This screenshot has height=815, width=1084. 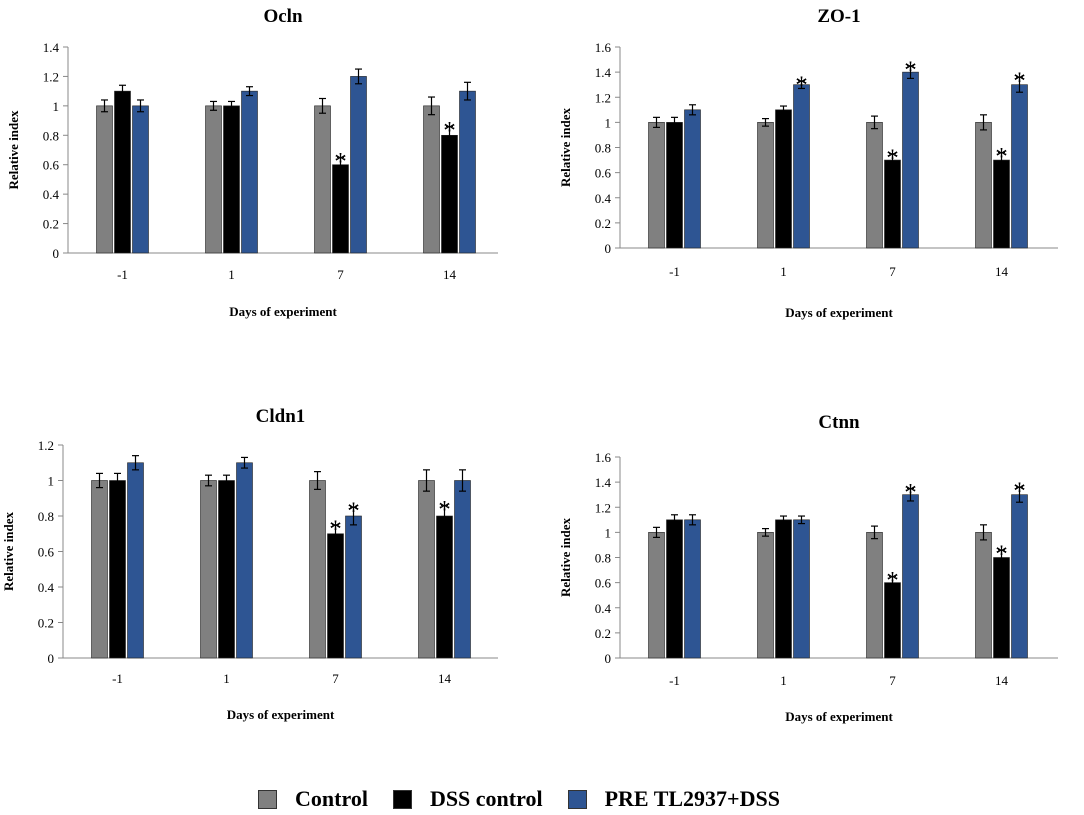 What do you see at coordinates (839, 422) in the screenshot?
I see `chart-title: Ctnn` at bounding box center [839, 422].